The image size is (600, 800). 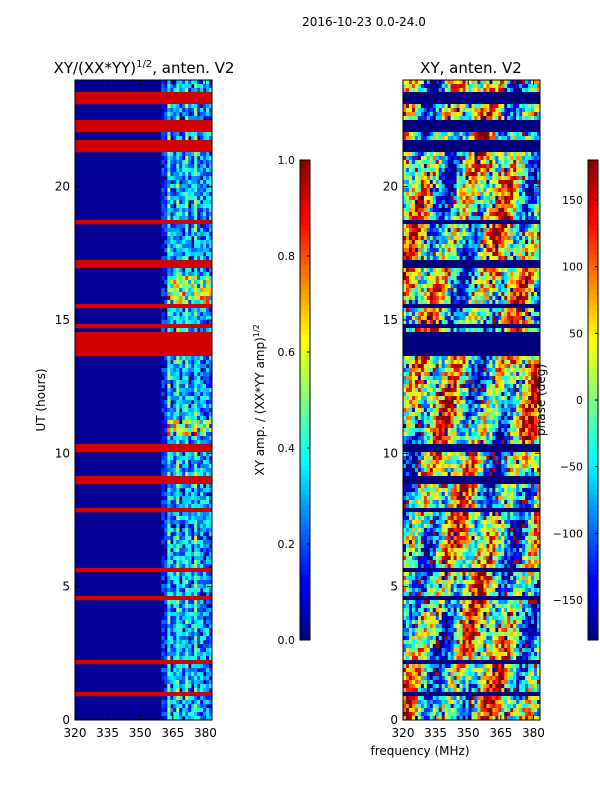 I want to click on shared-xlabel: frequency (MHz), so click(x=419, y=751).